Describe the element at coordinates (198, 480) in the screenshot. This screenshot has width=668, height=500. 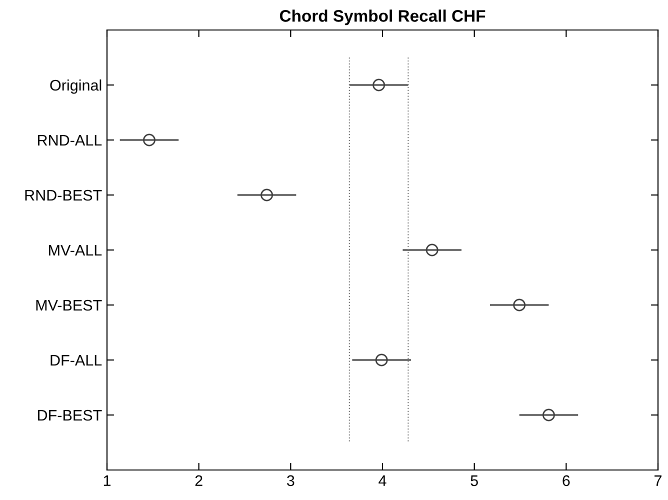
I see `x-tick-label: 2` at that location.